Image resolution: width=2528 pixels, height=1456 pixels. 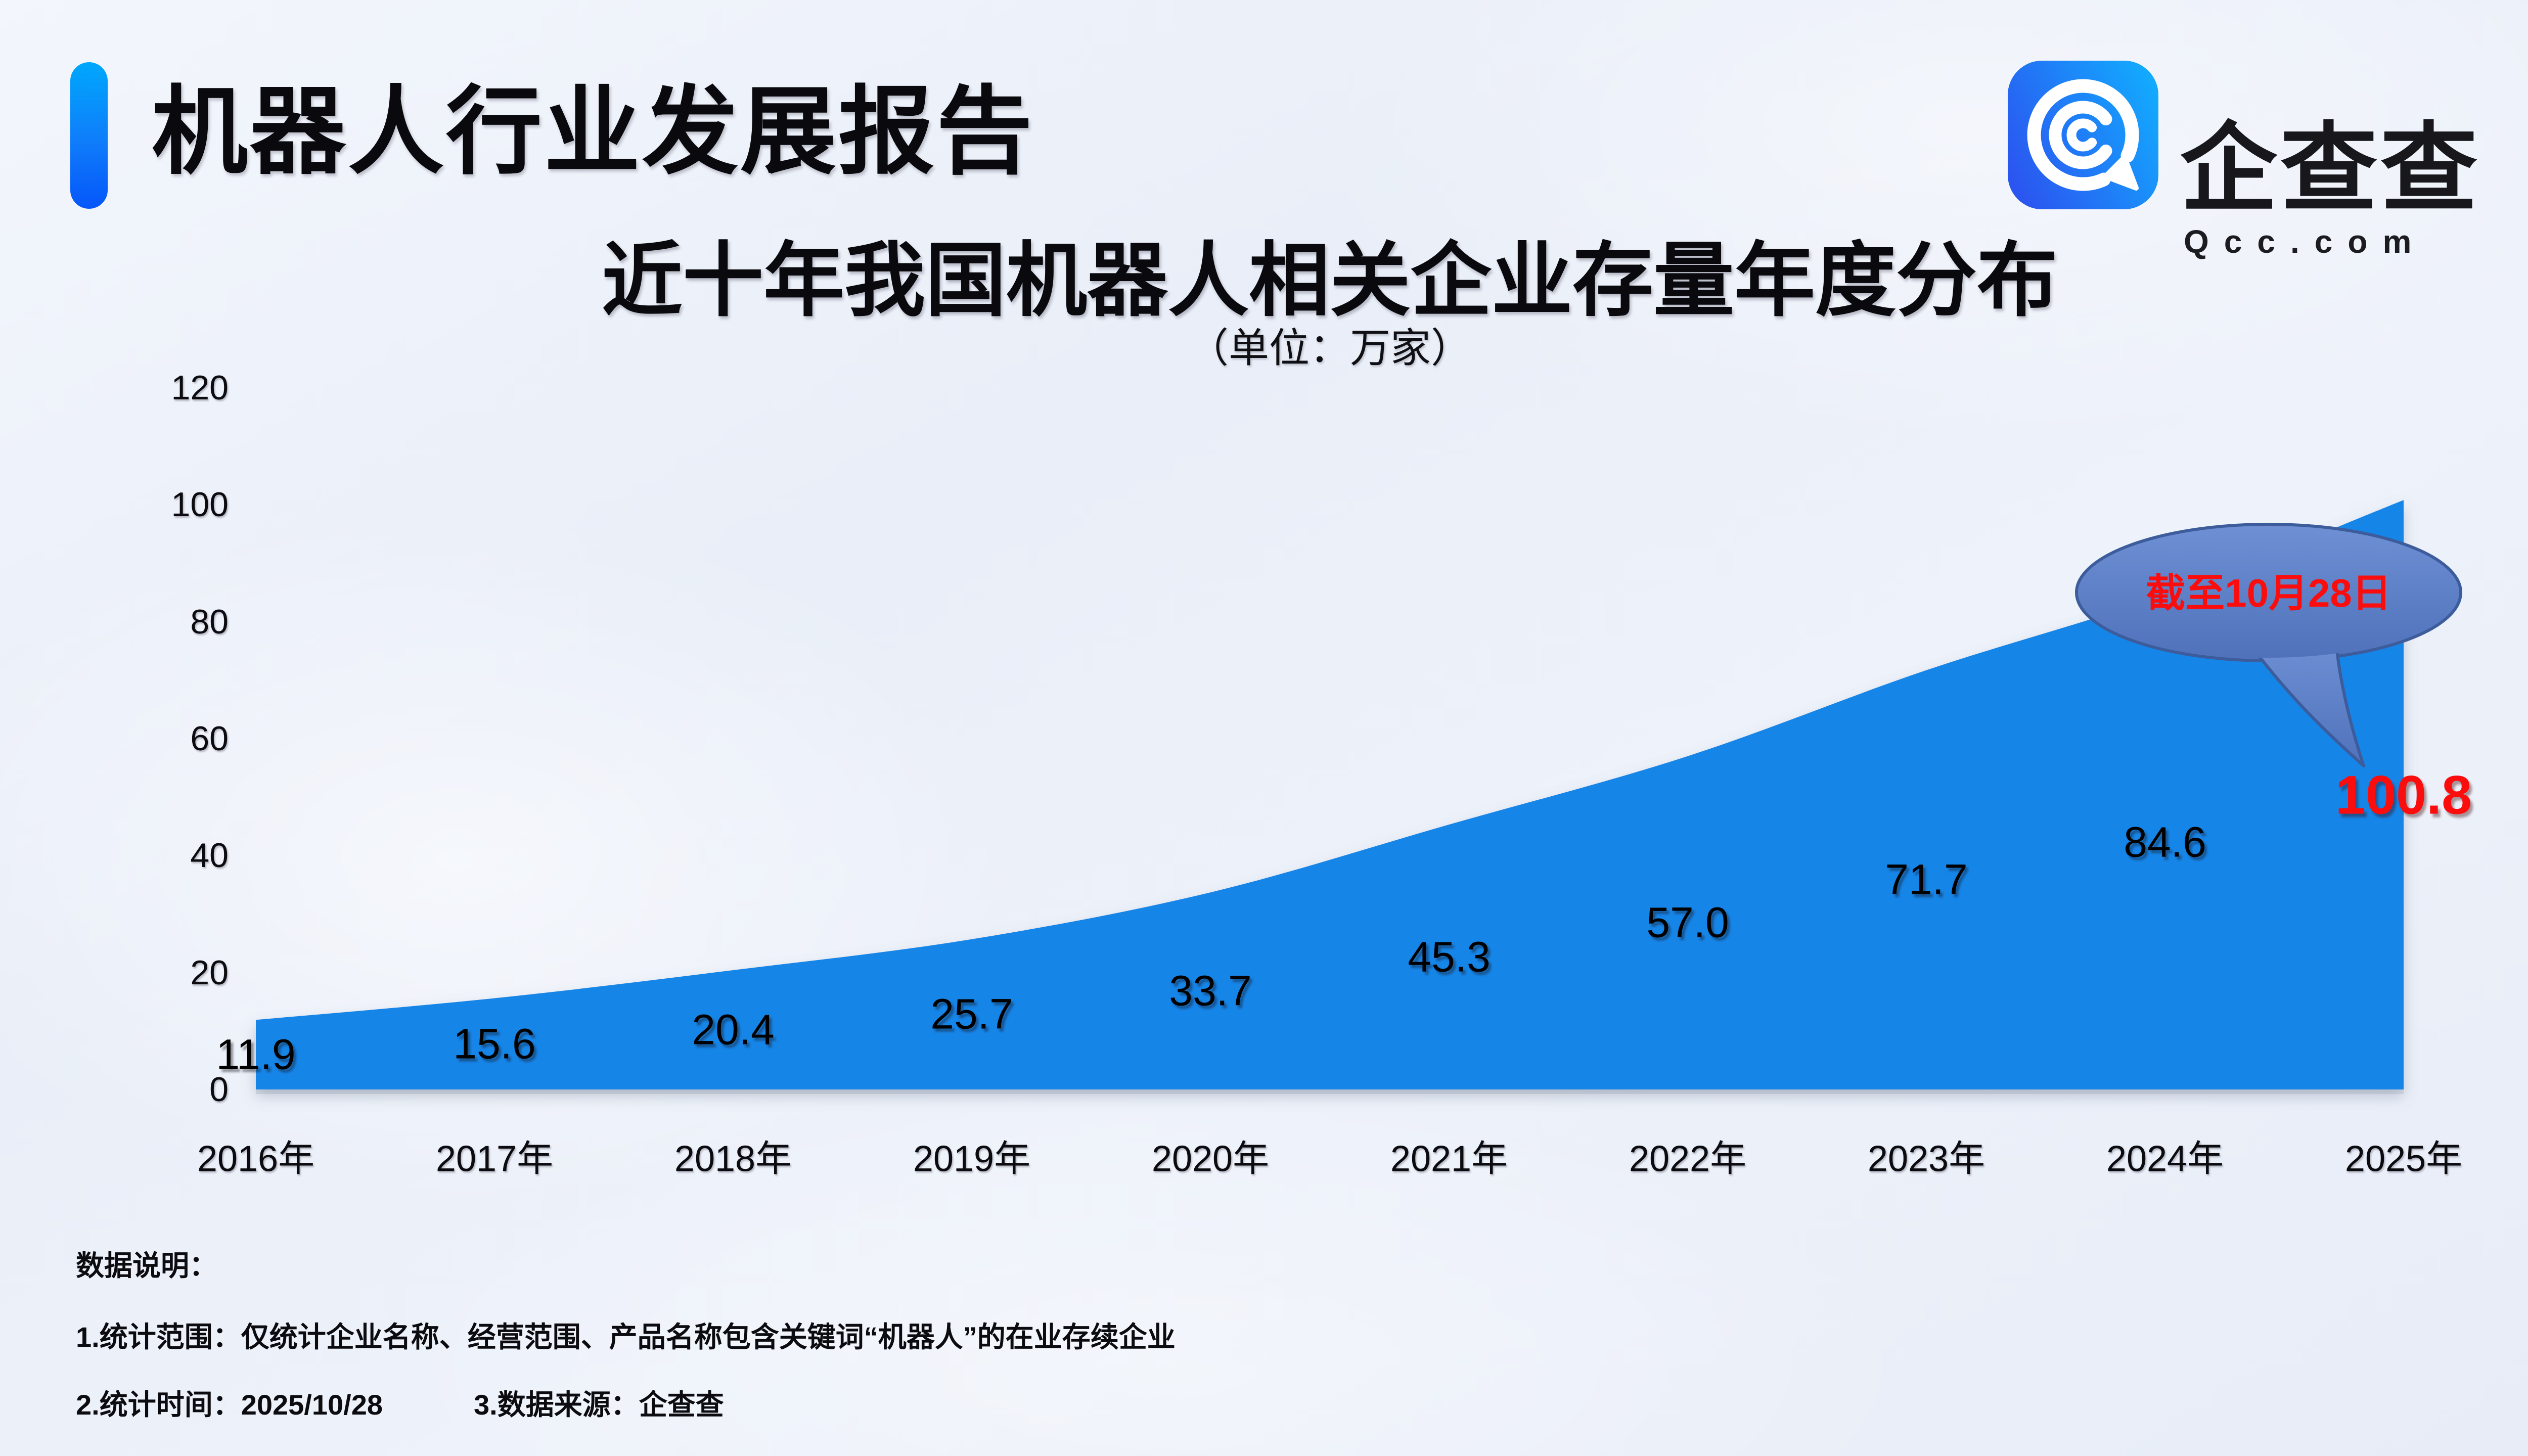 I want to click on y-tick-60: 60, so click(x=210, y=738).